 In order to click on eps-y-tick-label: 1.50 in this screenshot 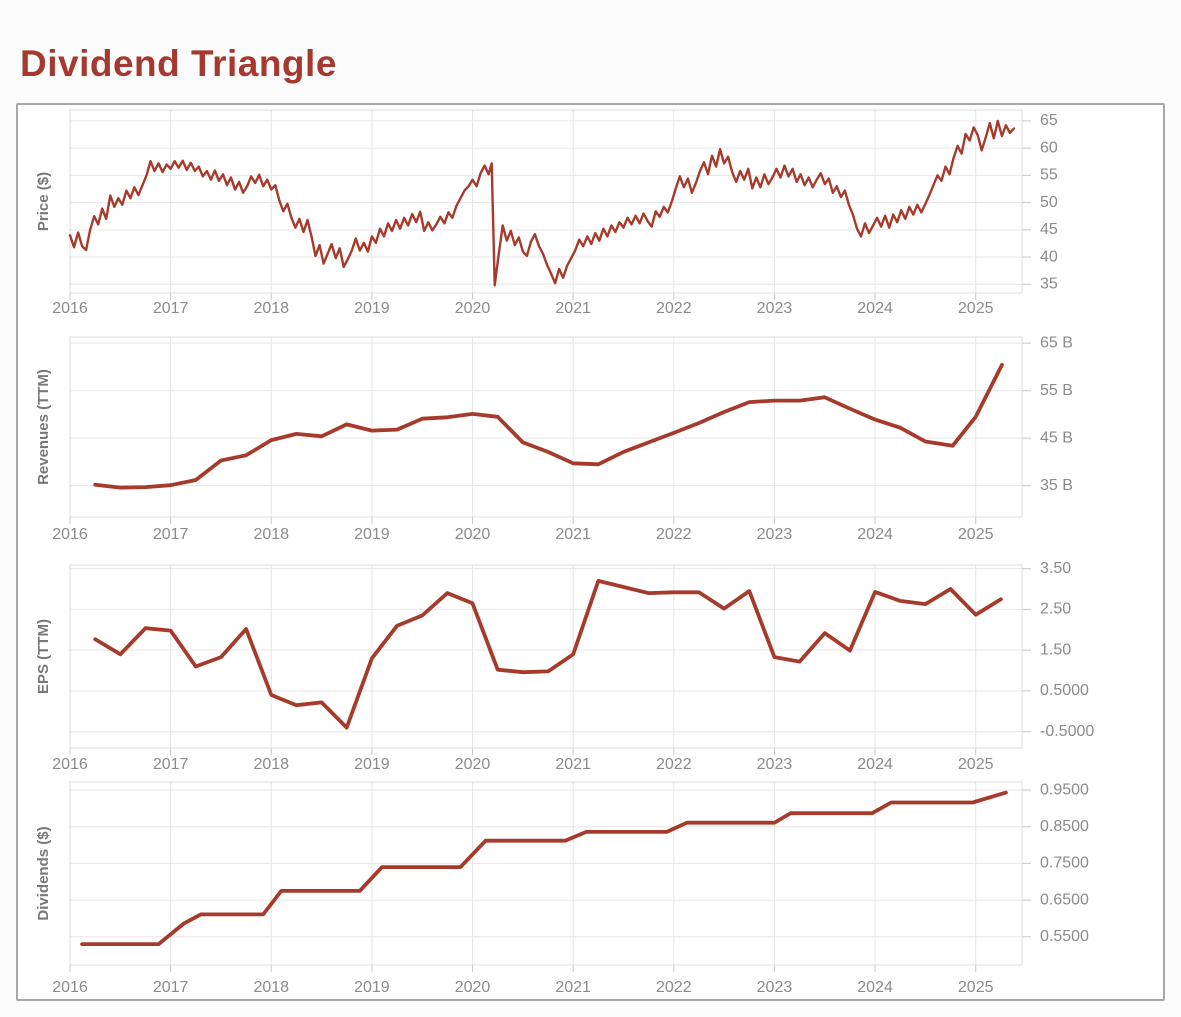, I will do `click(1055, 649)`.